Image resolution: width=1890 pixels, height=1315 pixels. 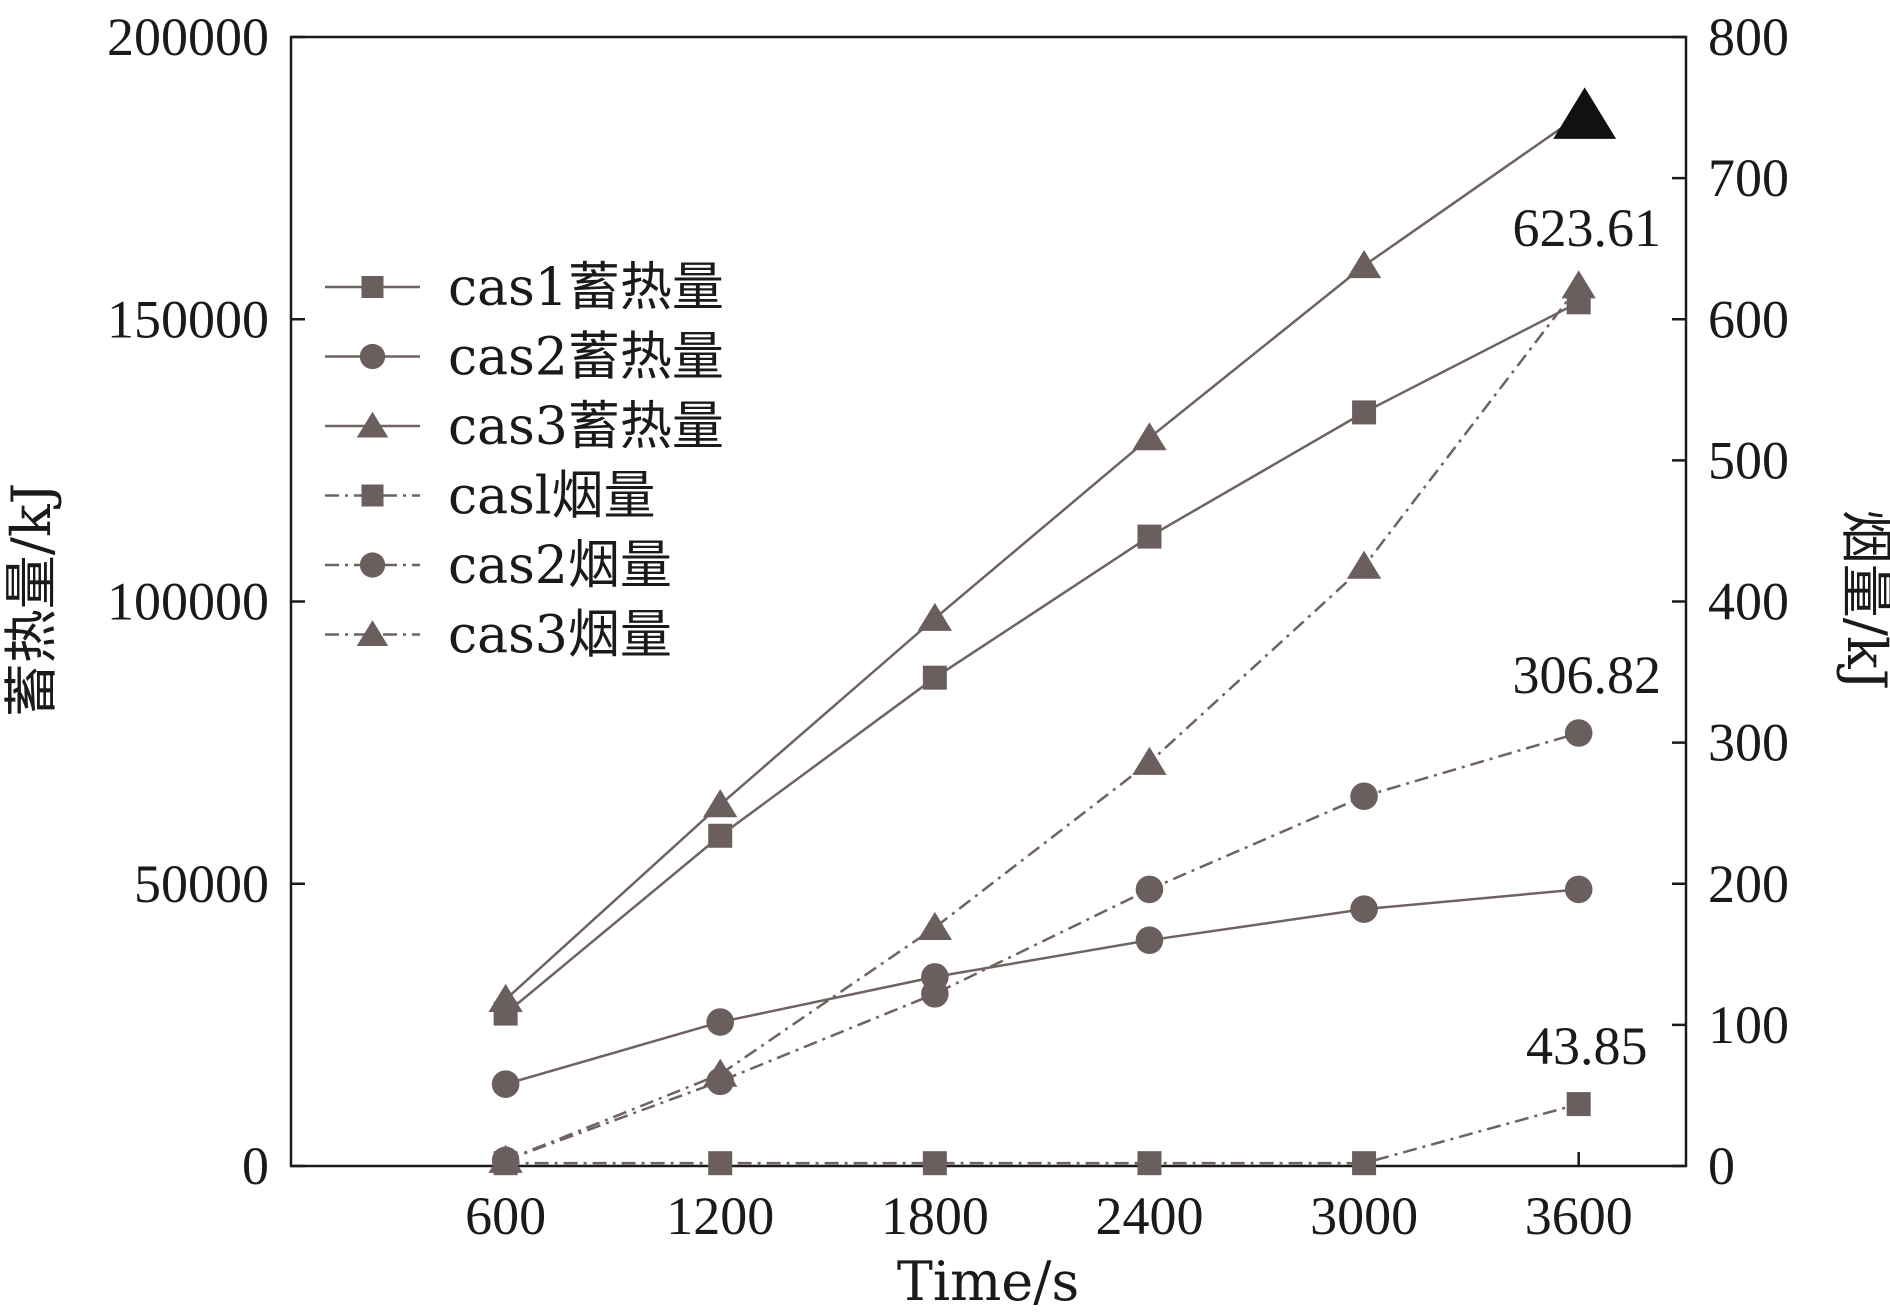 I want to click on left-axis: 0 50000 100000 150000 200000, so click(x=206, y=601).